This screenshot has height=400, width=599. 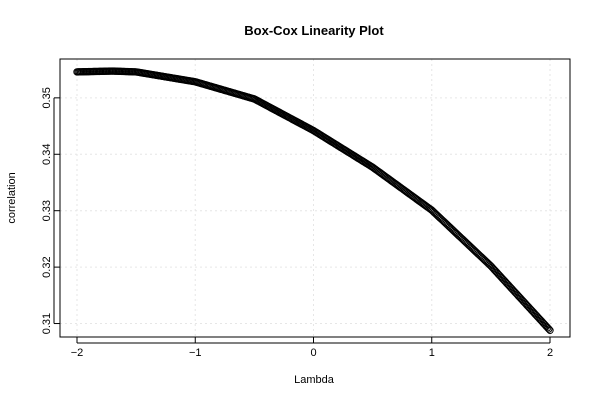 What do you see at coordinates (47, 266) in the screenshot?
I see `y-tick-label: 0.32` at bounding box center [47, 266].